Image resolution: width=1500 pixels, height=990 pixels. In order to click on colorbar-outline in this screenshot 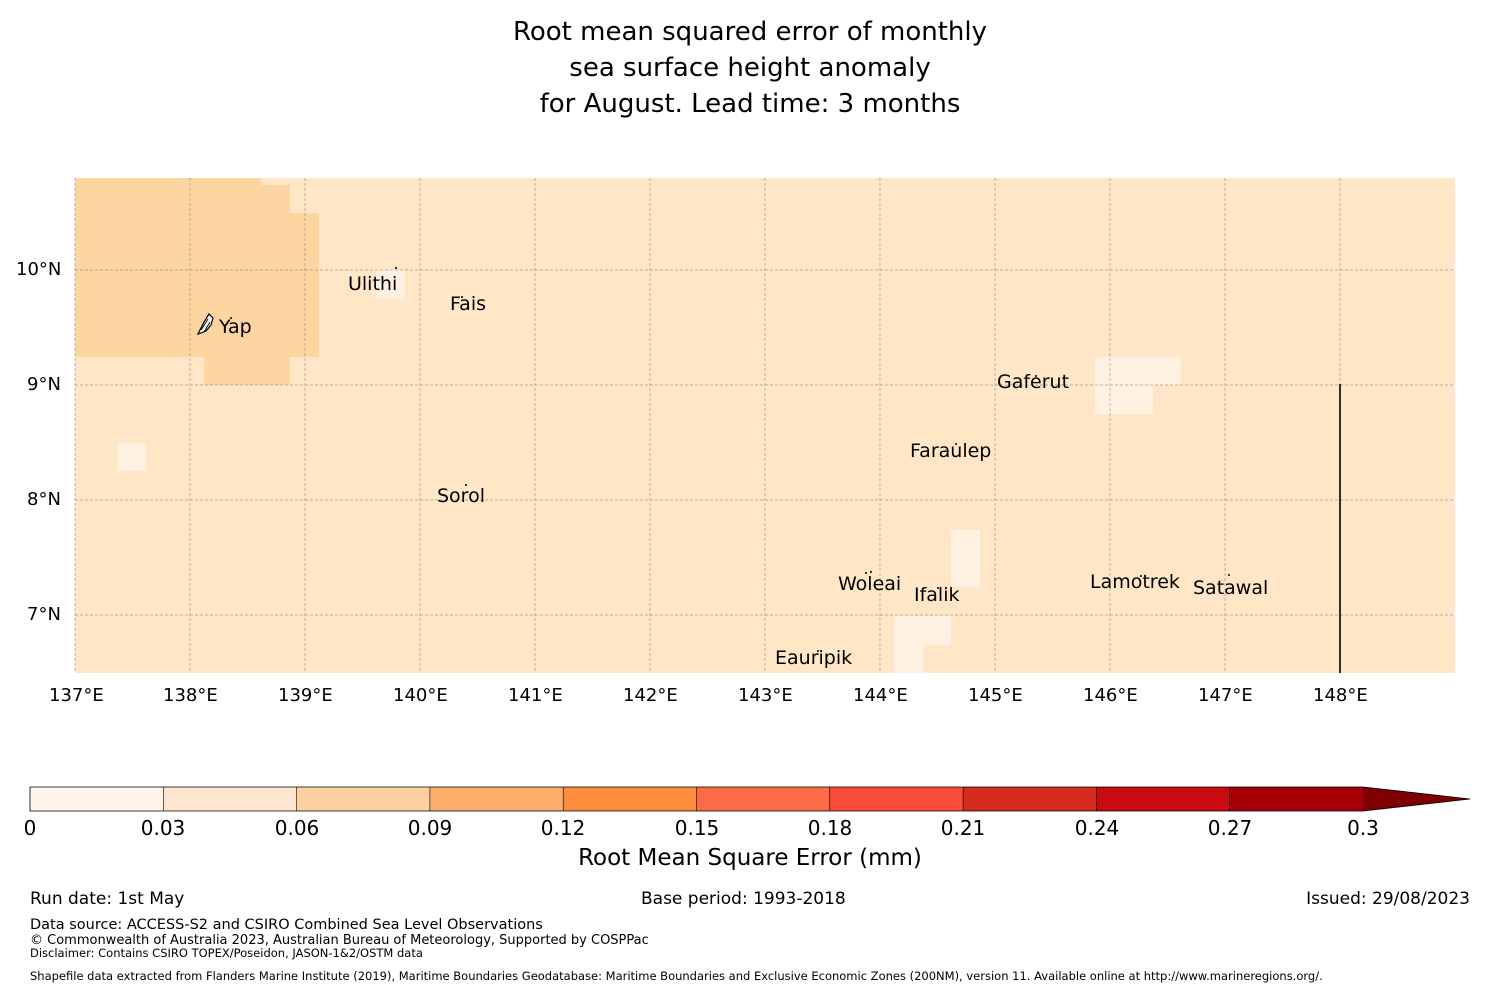, I will do `click(750, 799)`.